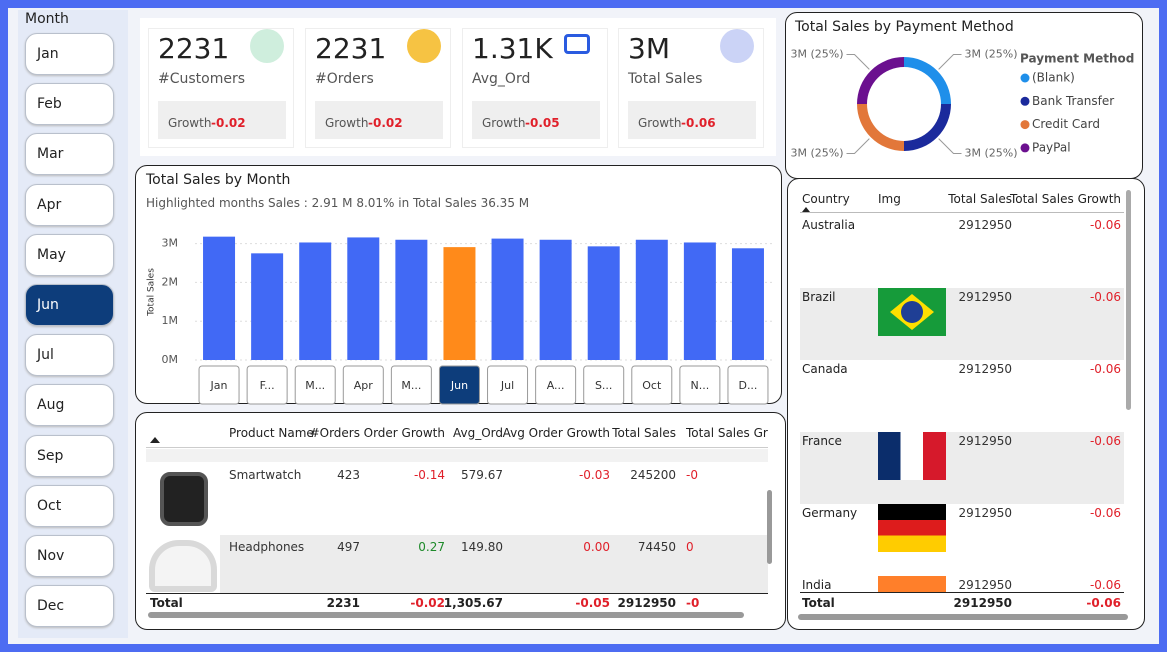 The width and height of the screenshot is (1167, 652). Describe the element at coordinates (964, 95) in the screenshot. I see `payment-chart-panel` at that location.